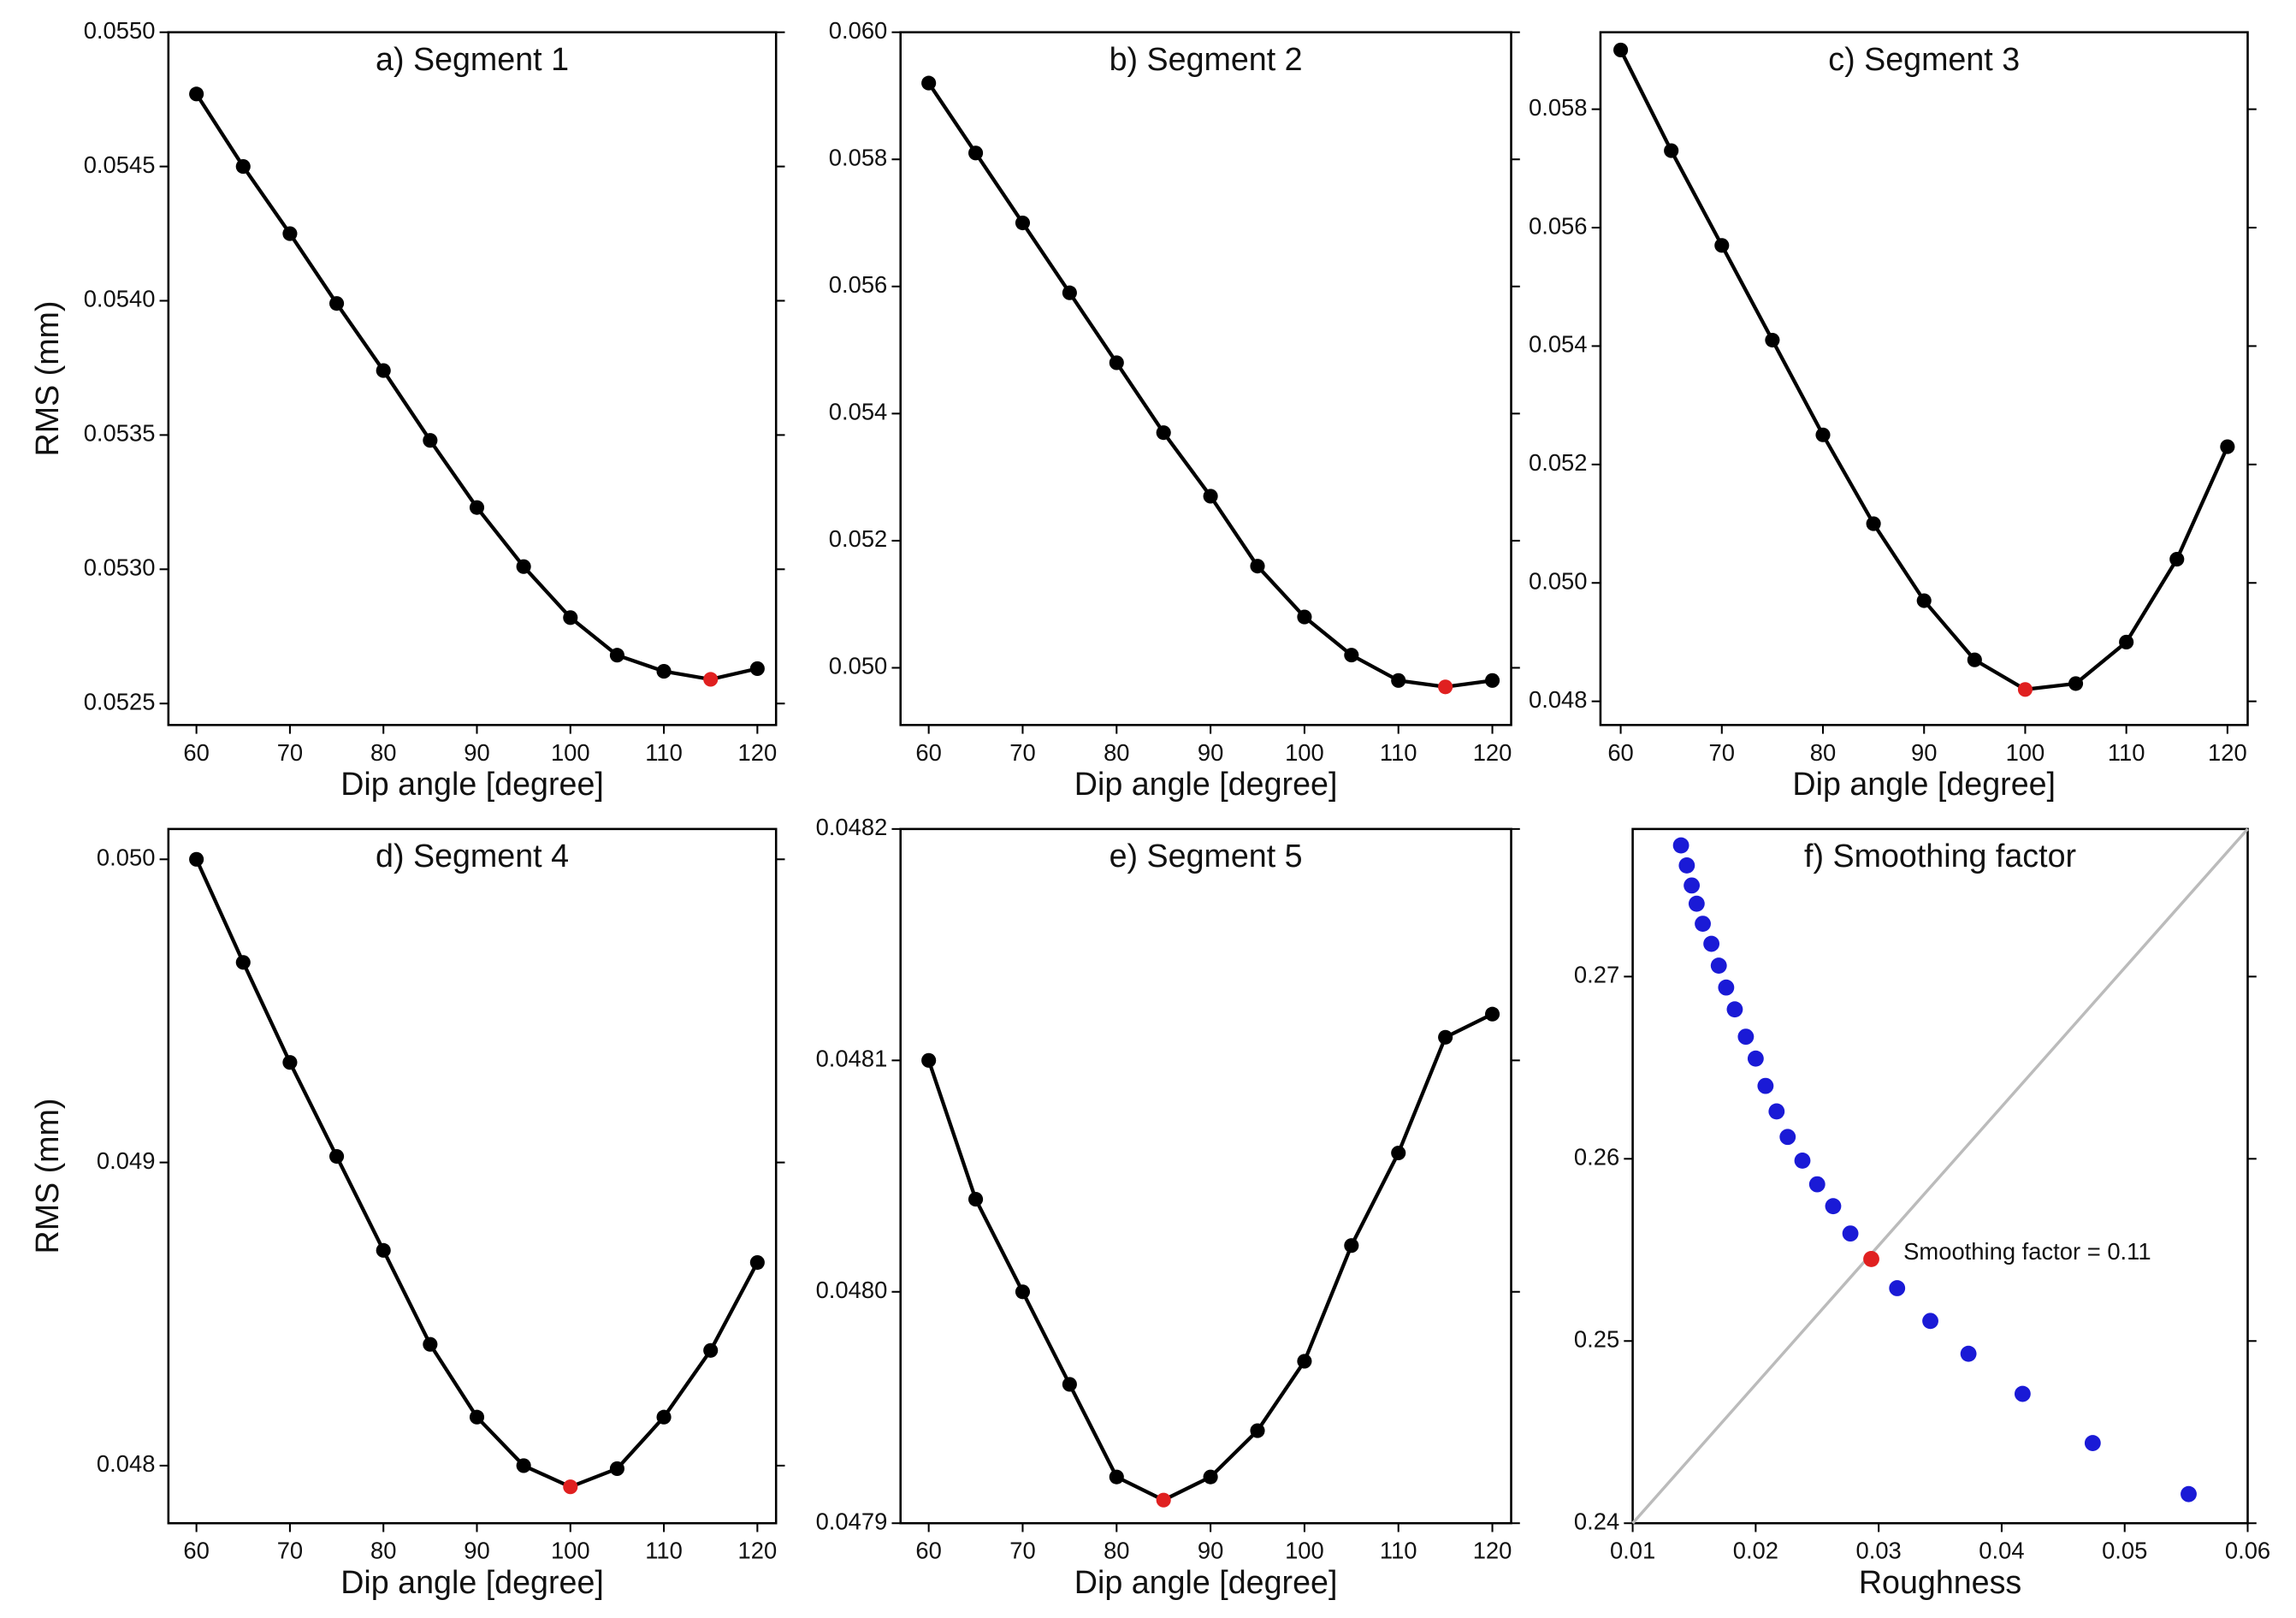 Image resolution: width=2296 pixels, height=1618 pixels. What do you see at coordinates (120, 701) in the screenshot?
I see `y-tick-label: 0.0525` at bounding box center [120, 701].